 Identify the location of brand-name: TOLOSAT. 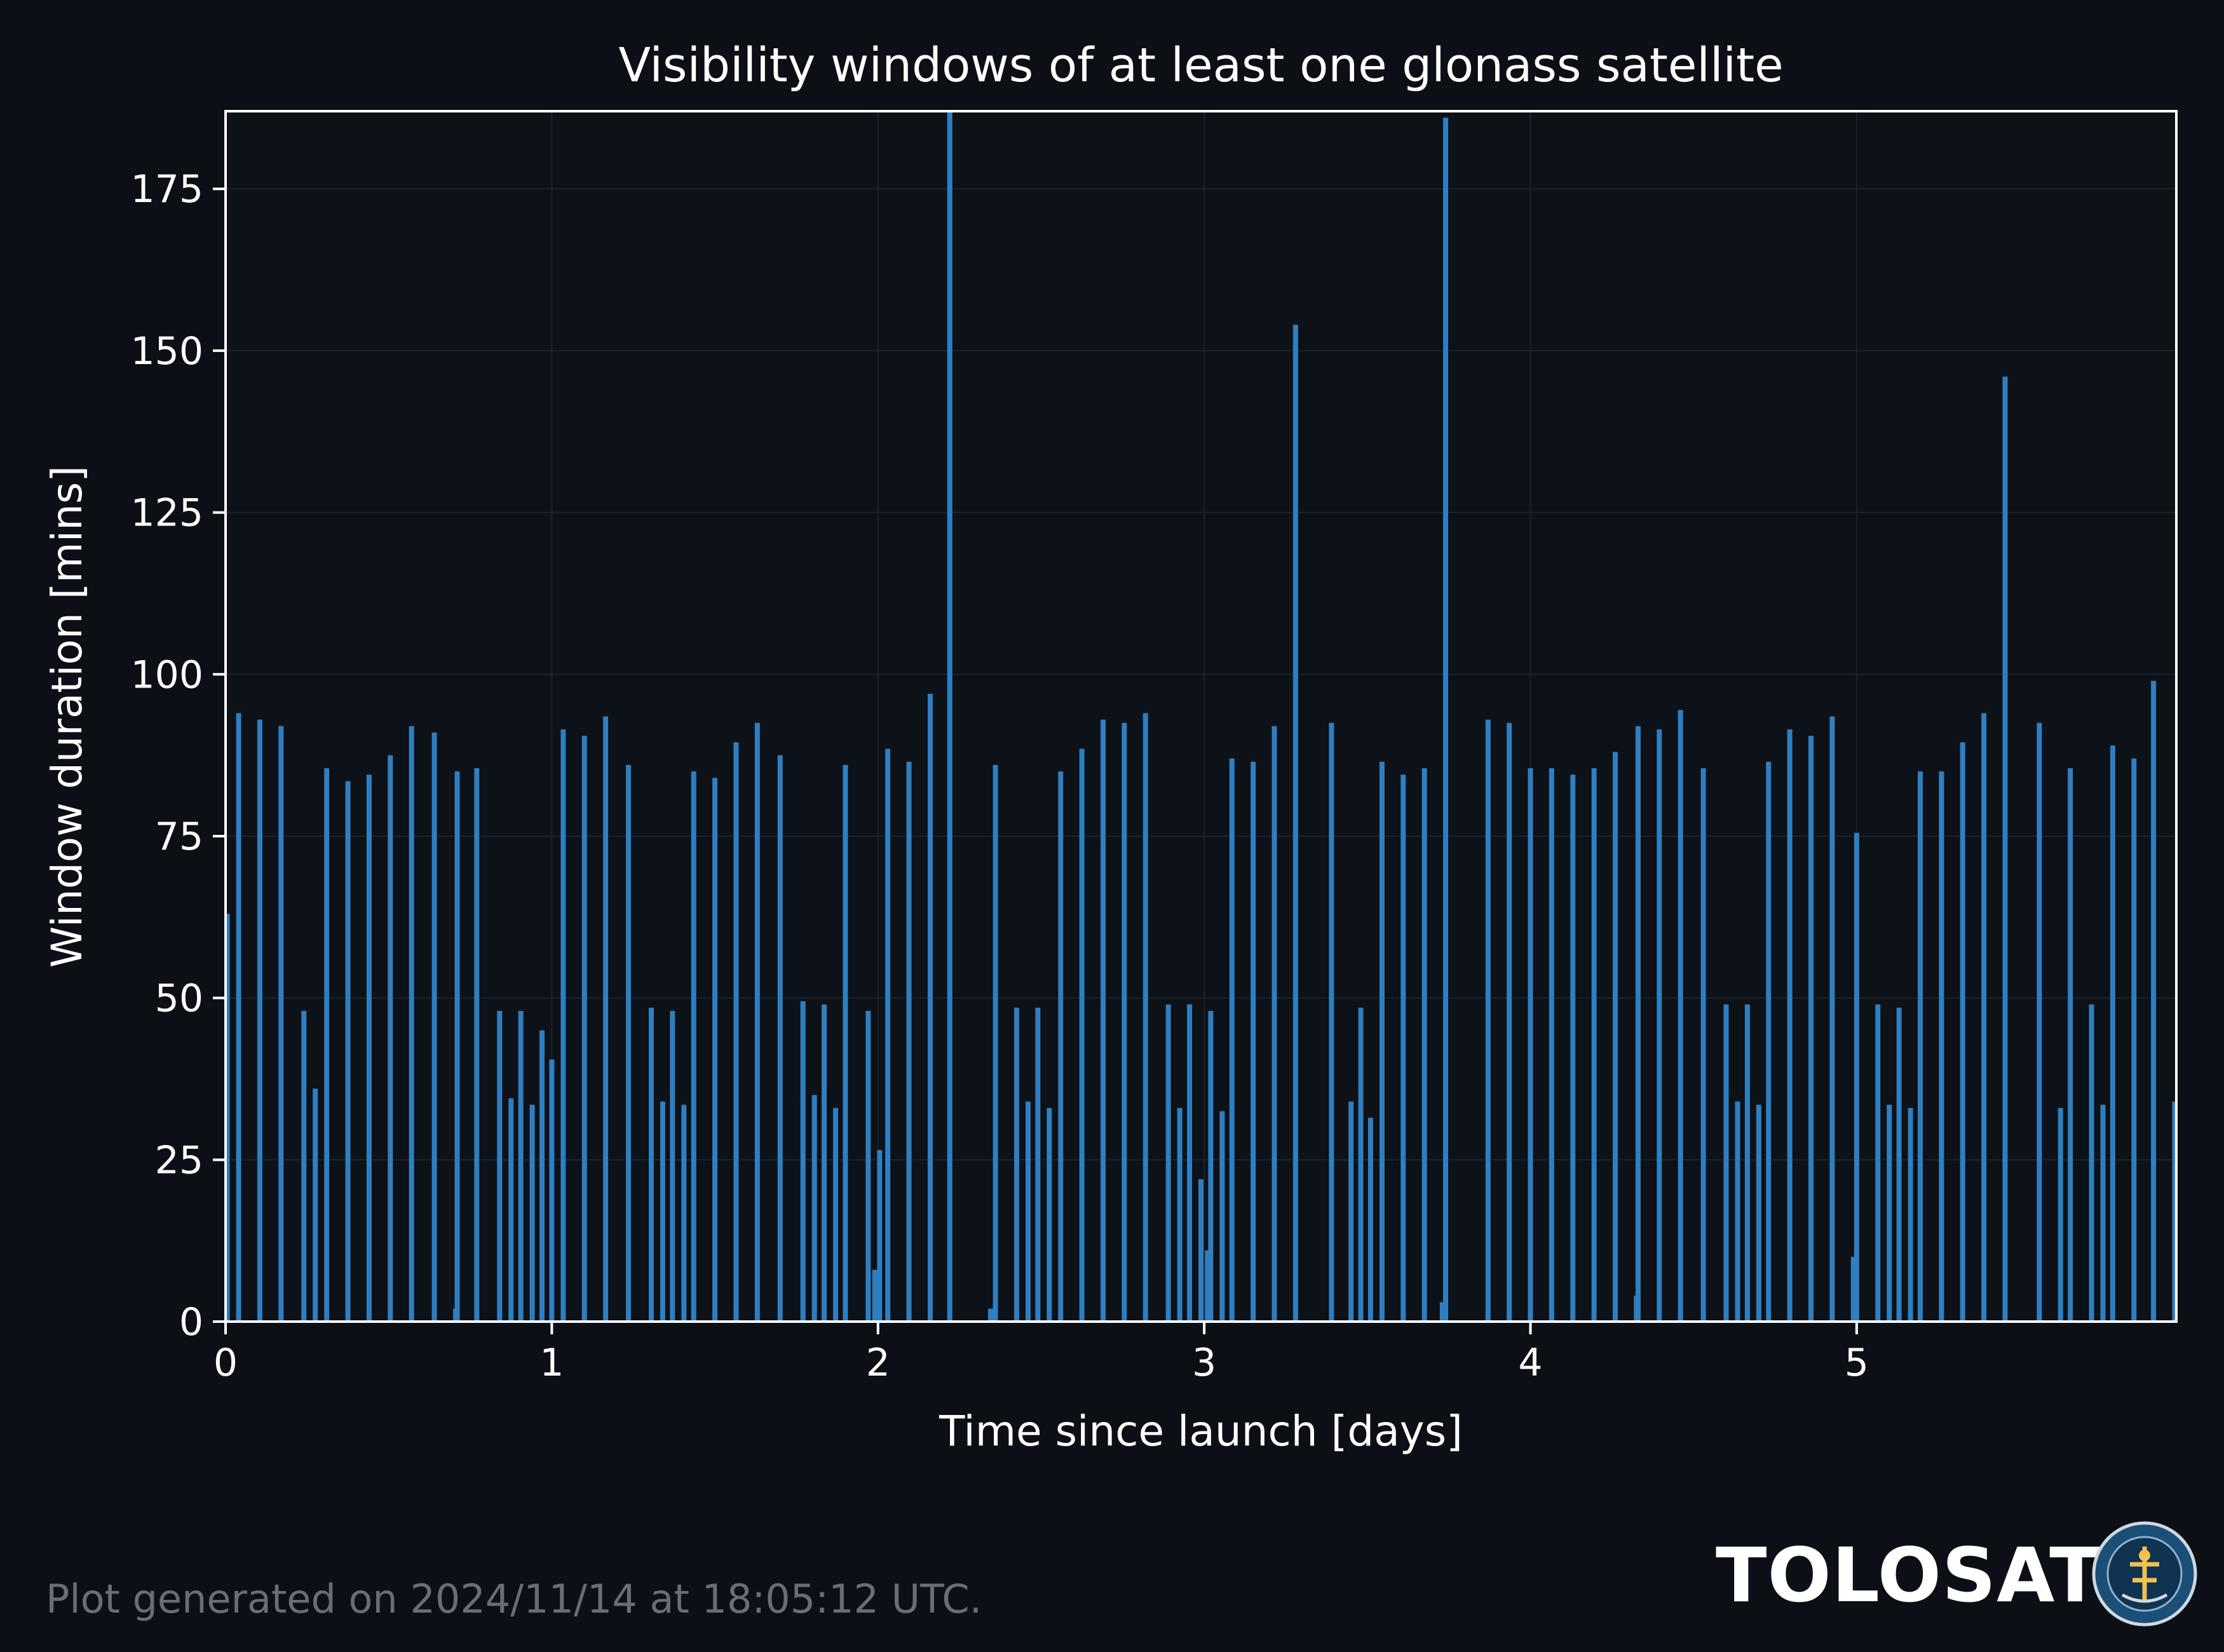
(1908, 1575).